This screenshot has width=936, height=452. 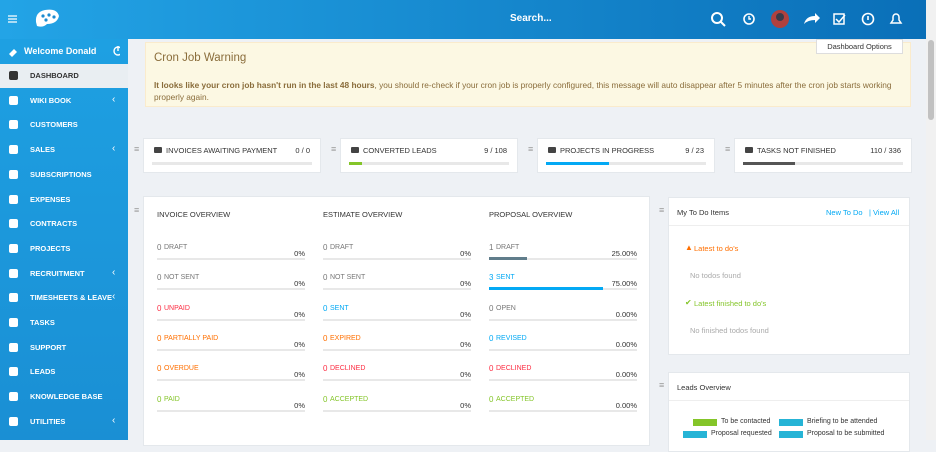 What do you see at coordinates (137, 210) in the screenshot?
I see `drag-handle: ≡` at bounding box center [137, 210].